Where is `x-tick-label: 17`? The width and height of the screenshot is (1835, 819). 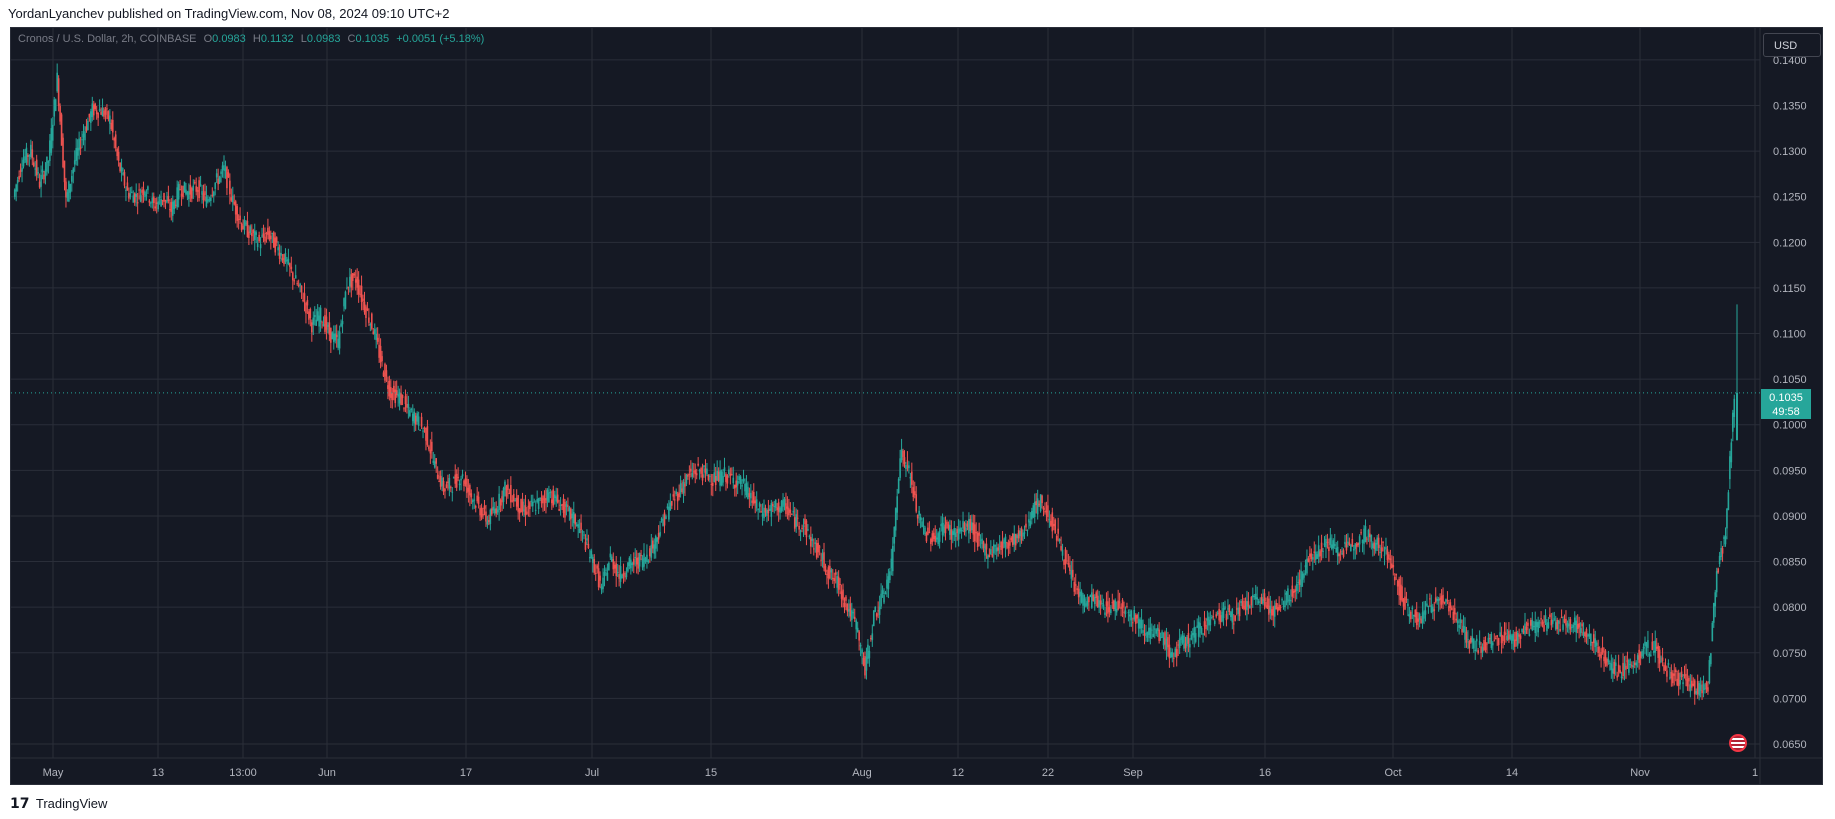
x-tick-label: 17 is located at coordinates (466, 773).